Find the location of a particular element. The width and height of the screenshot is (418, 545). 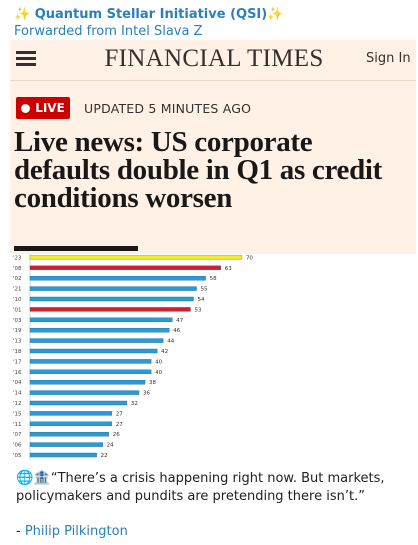

category-label: '06 is located at coordinates (17, 446).